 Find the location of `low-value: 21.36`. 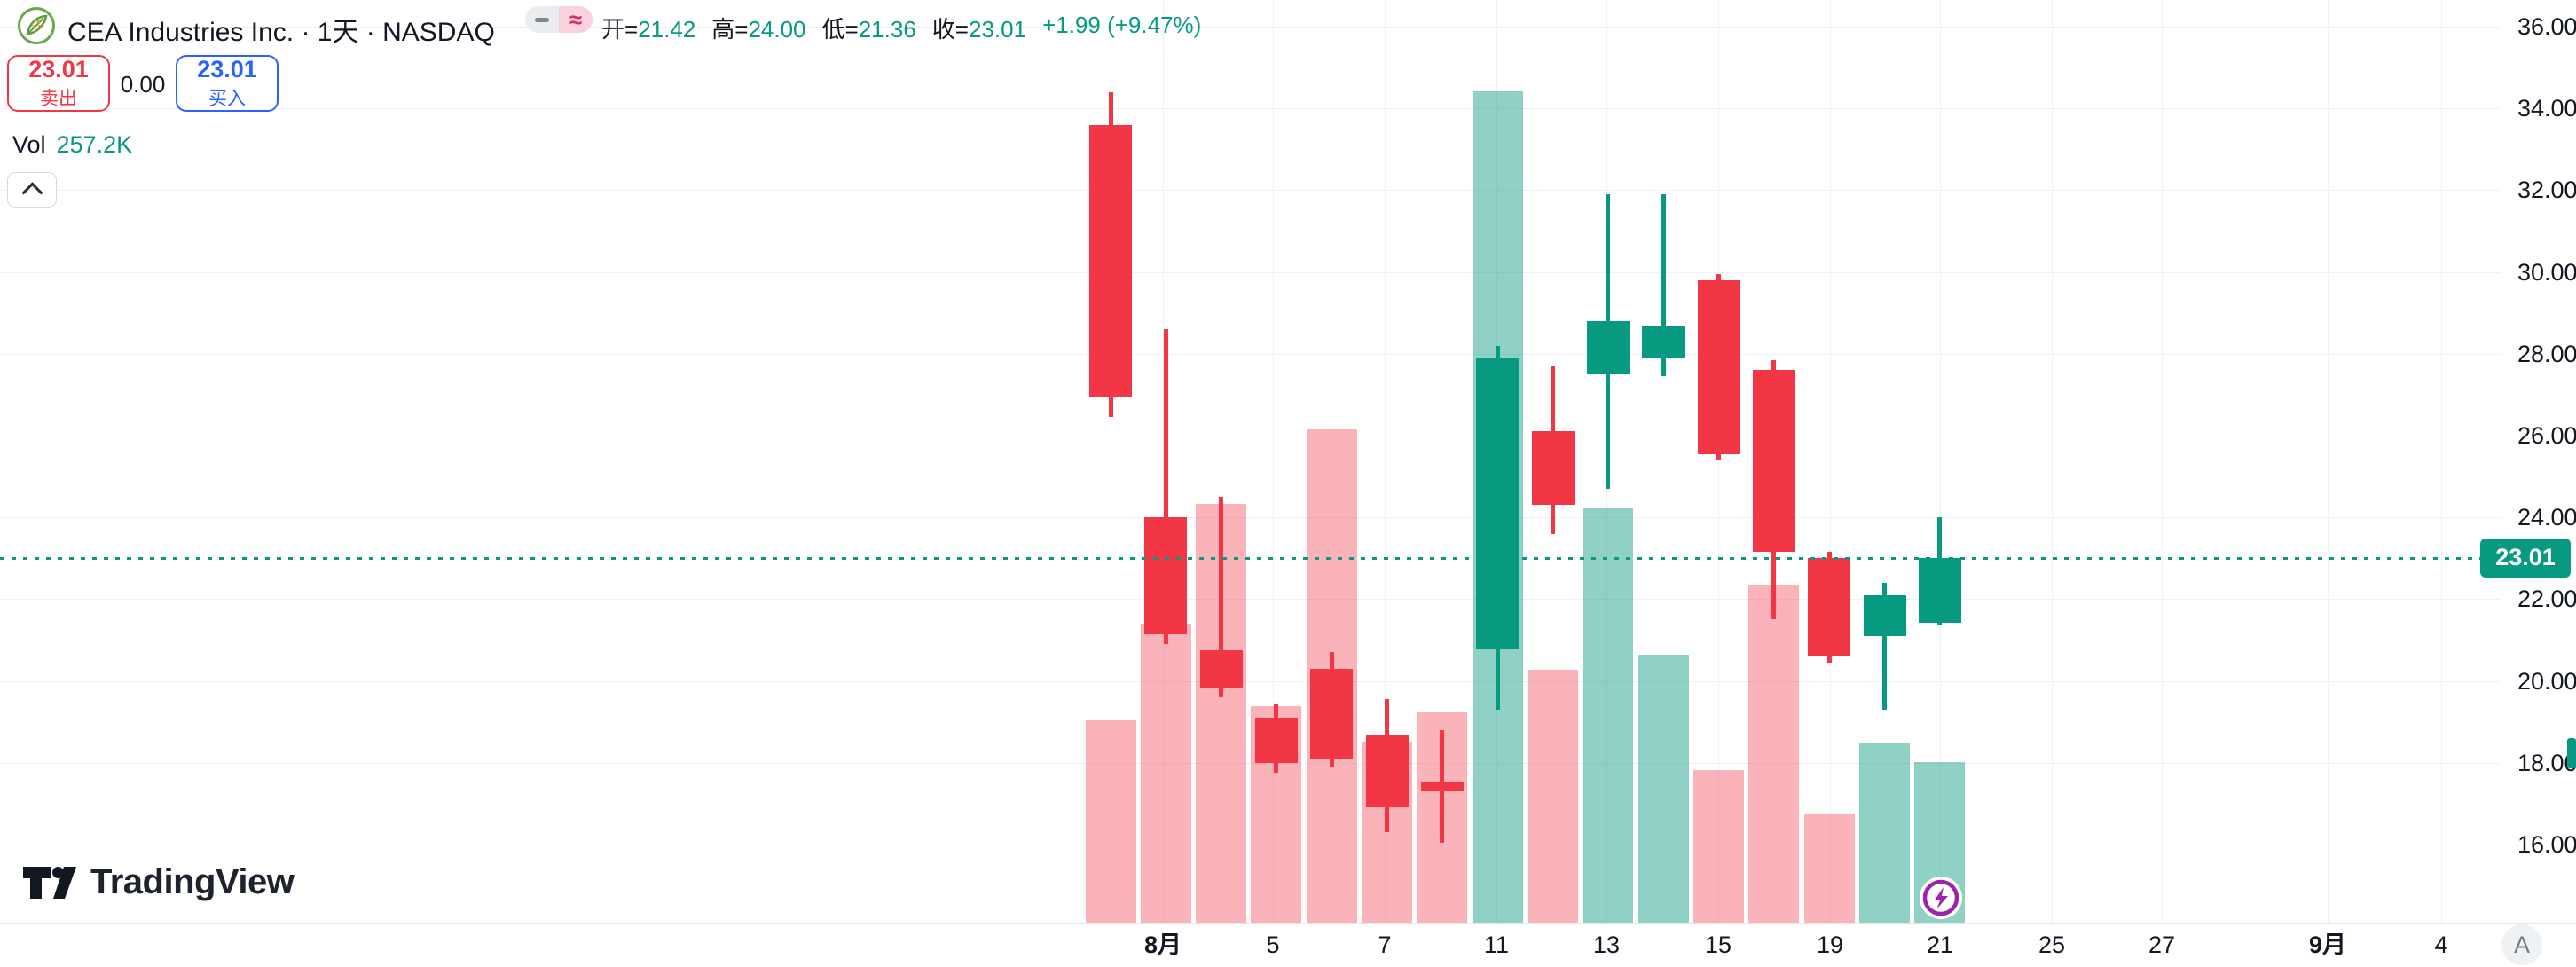

low-value: 21.36 is located at coordinates (887, 29).